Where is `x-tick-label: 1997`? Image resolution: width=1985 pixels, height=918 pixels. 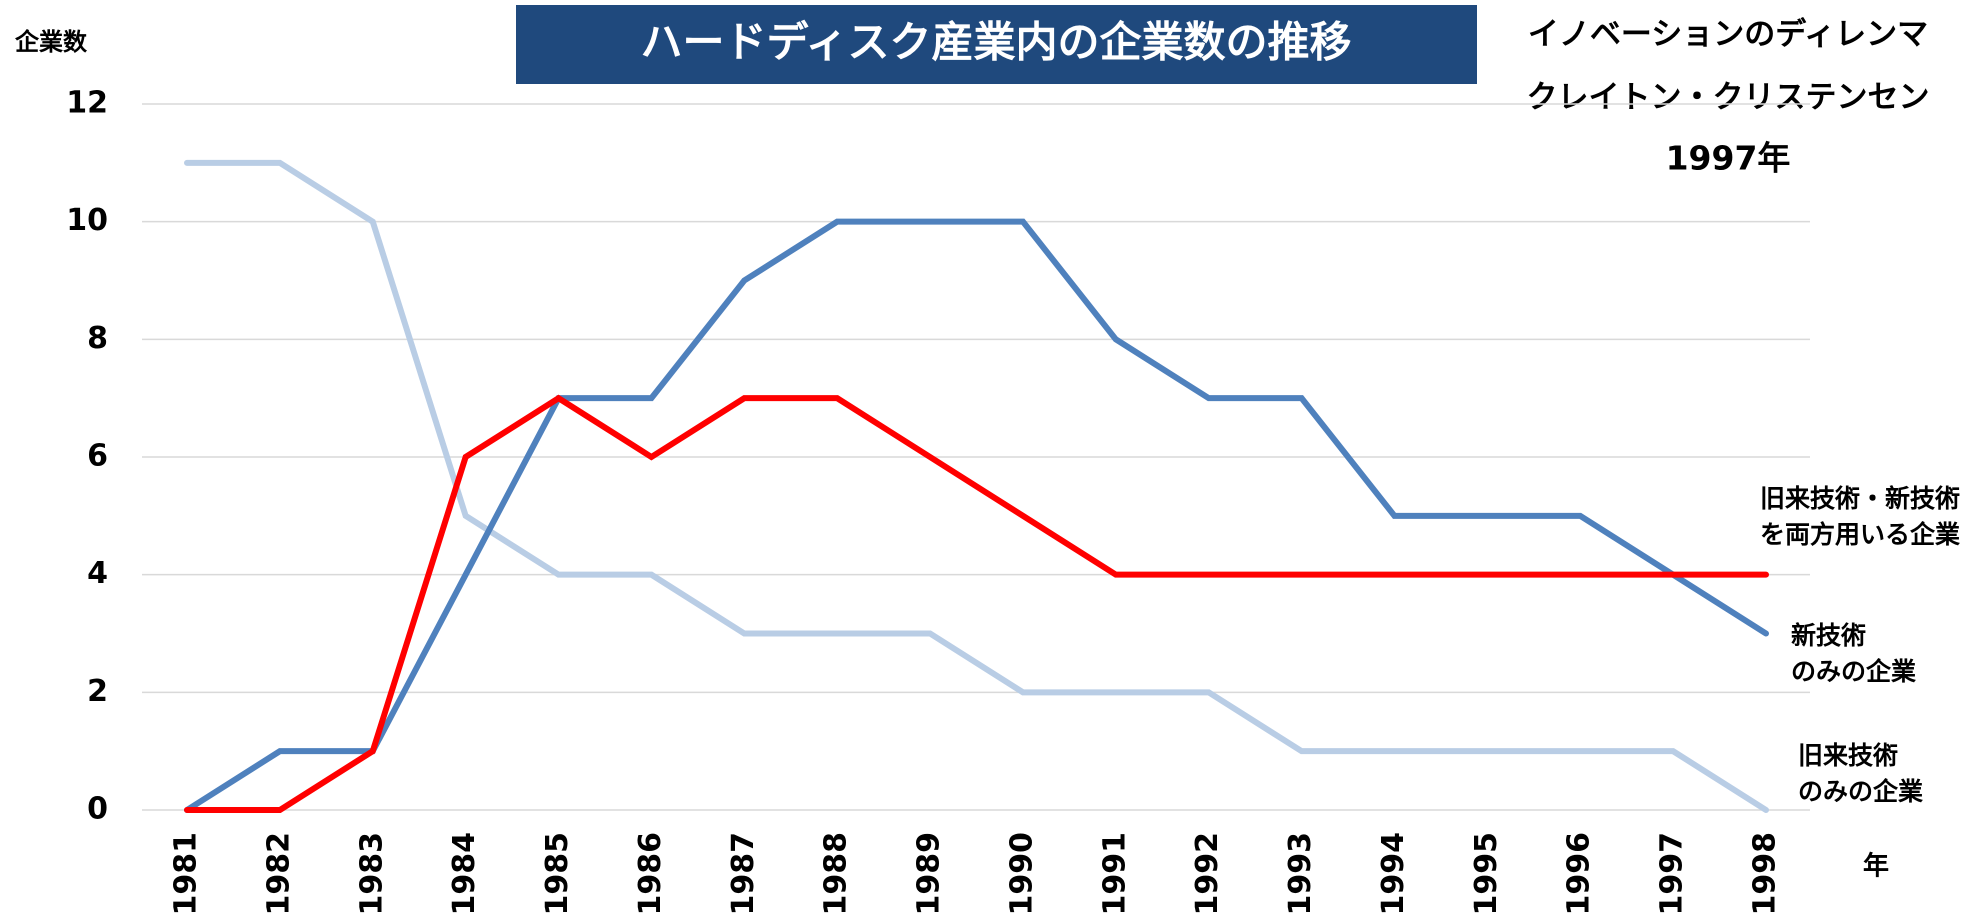 x-tick-label: 1997 is located at coordinates (1672, 874).